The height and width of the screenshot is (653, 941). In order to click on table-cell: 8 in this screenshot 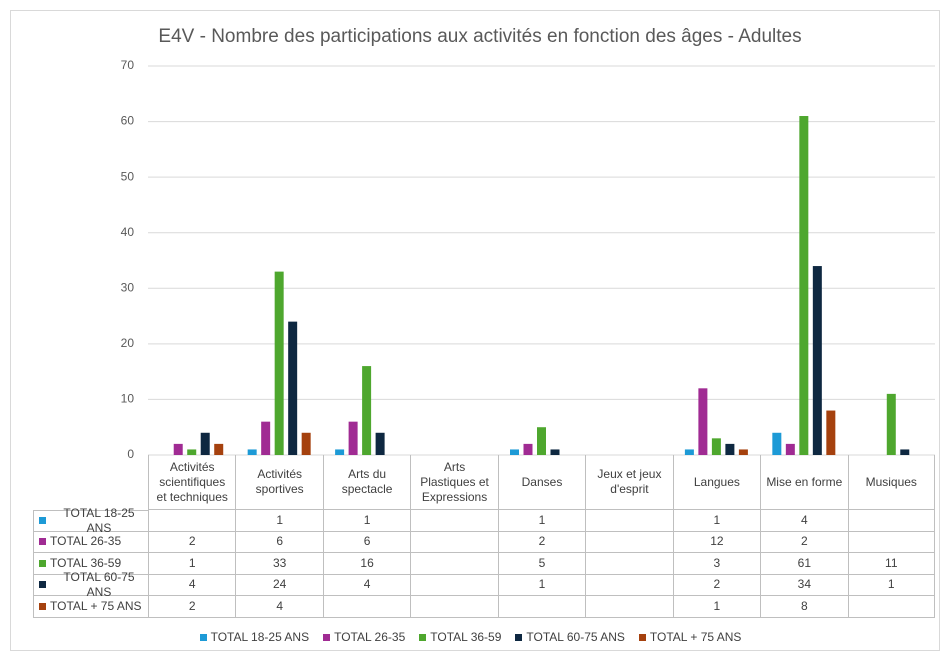, I will do `click(804, 607)`.